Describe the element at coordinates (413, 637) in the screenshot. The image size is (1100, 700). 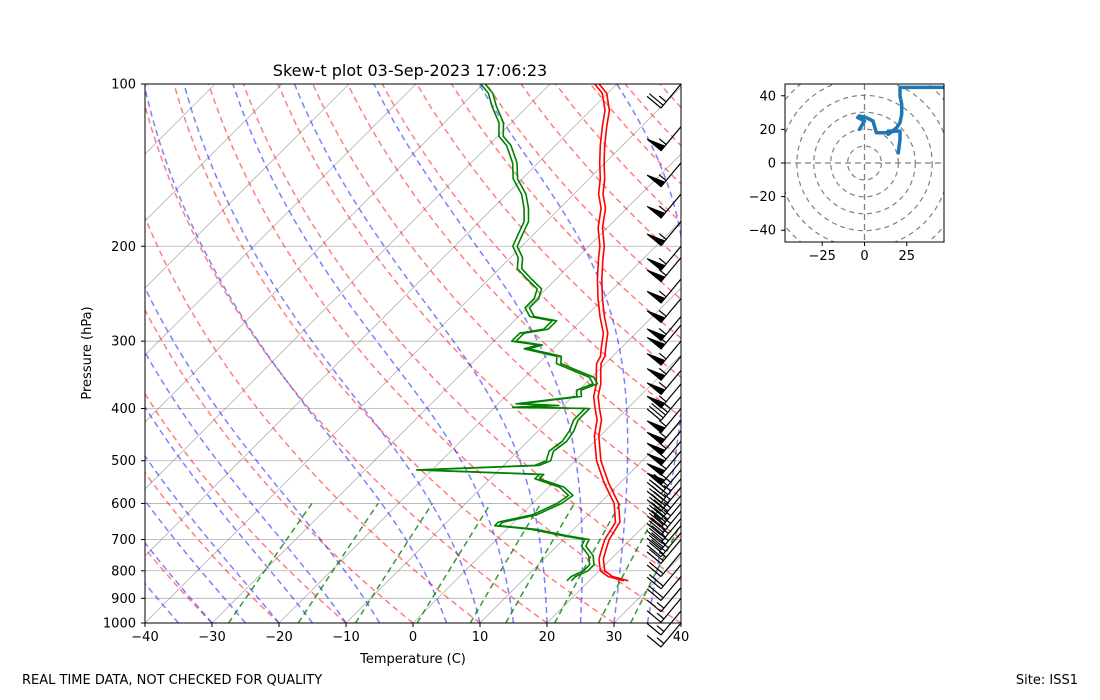
I see `x-tick-label: 0` at that location.